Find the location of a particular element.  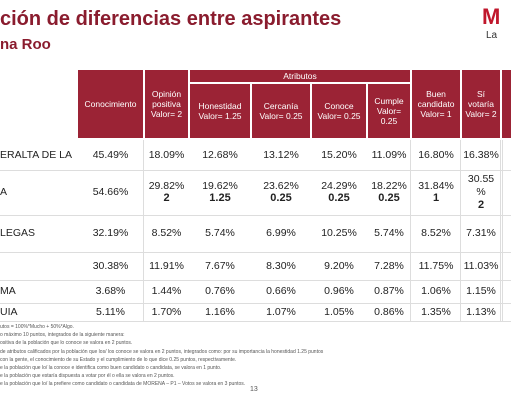

cell-value: 1.16% is located at coordinates (220, 311).